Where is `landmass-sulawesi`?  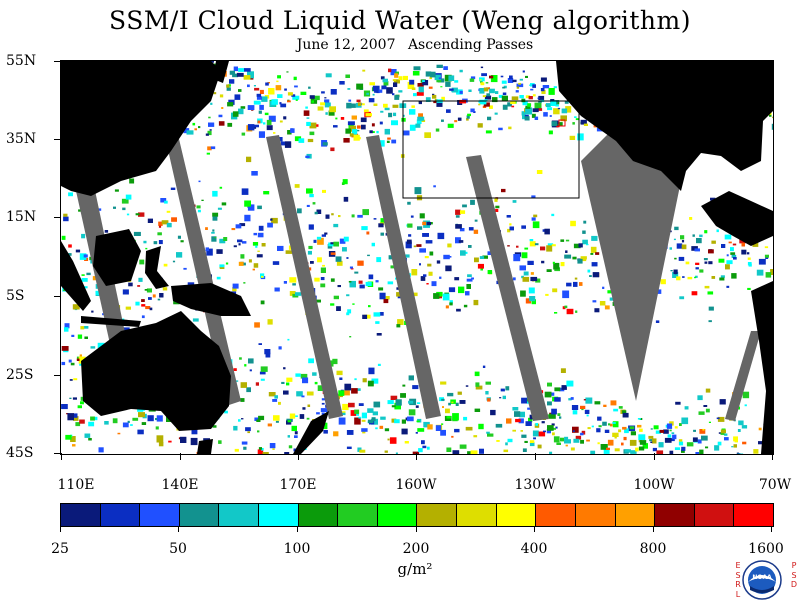
landmass-sulawesi is located at coordinates (157, 267).